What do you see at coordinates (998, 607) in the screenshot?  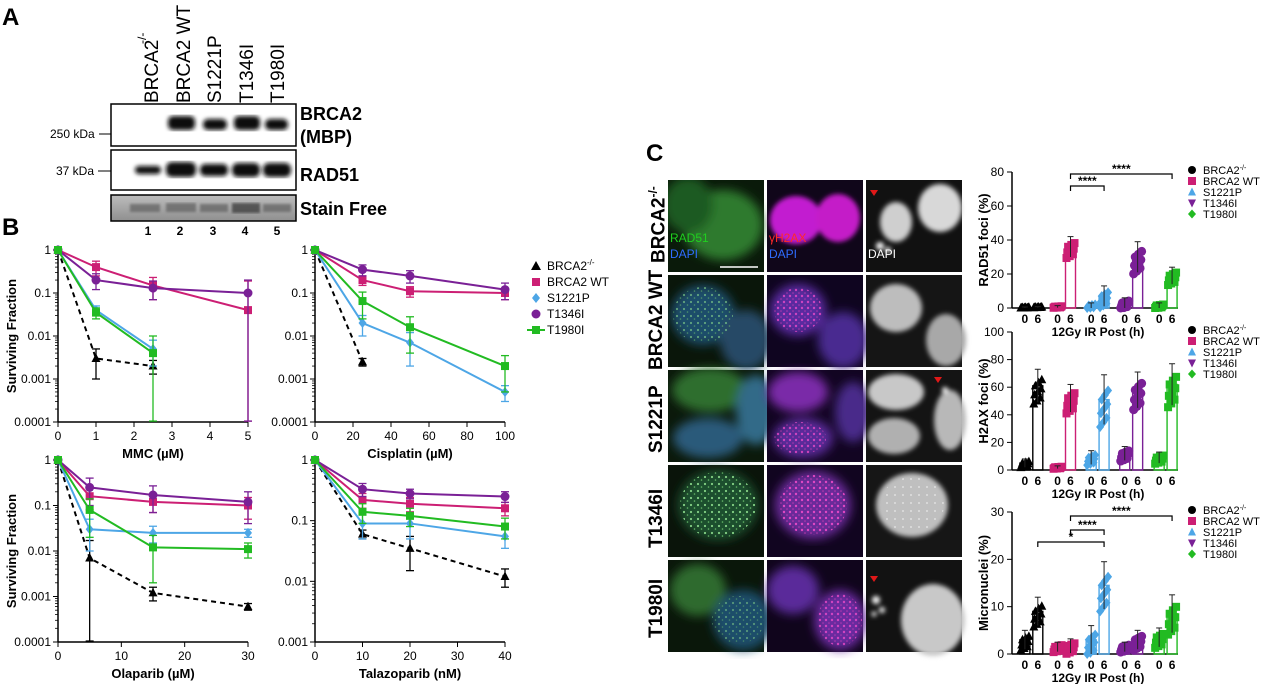 I see `y-tick-label: 10` at bounding box center [998, 607].